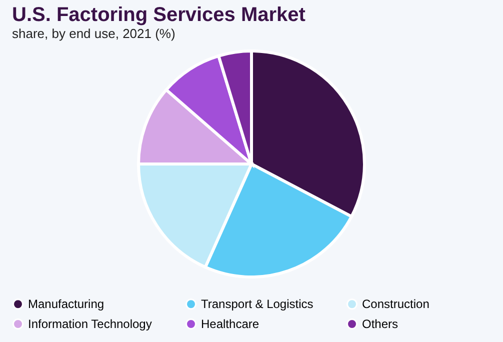 The image size is (503, 342). Describe the element at coordinates (66, 304) in the screenshot. I see `legend-label: Manufacturing` at that location.